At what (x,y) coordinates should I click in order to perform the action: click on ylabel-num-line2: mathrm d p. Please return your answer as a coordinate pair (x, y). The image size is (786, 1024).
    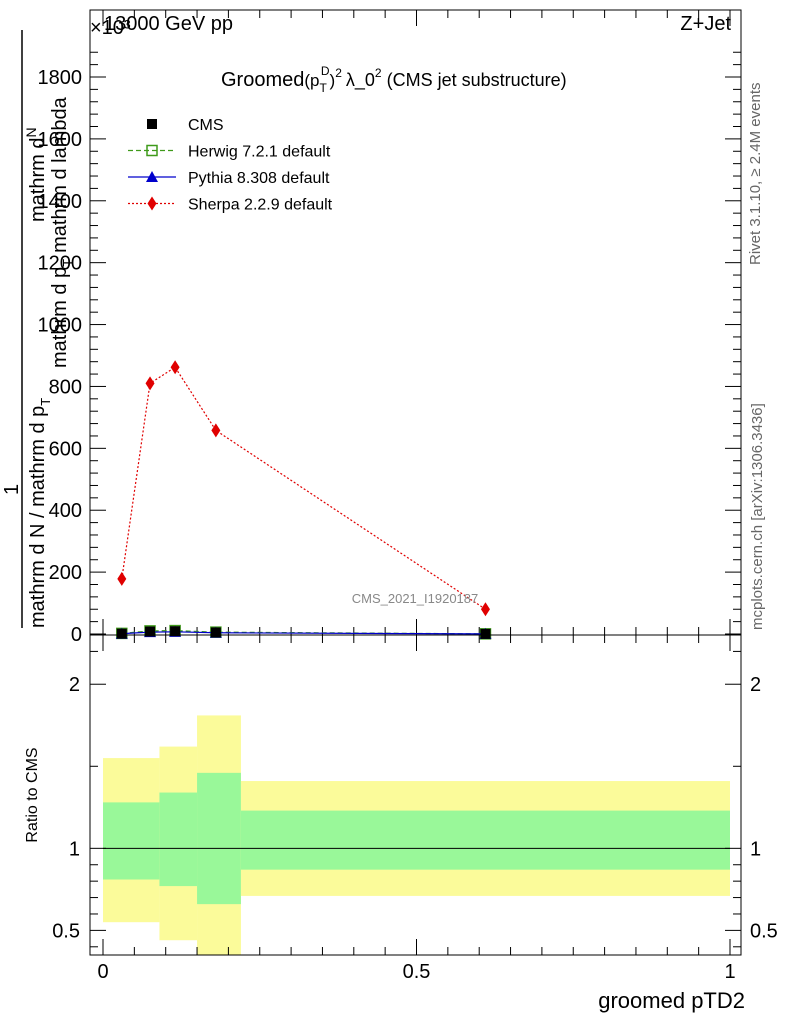
    Looking at the image, I should click on (60, 317).